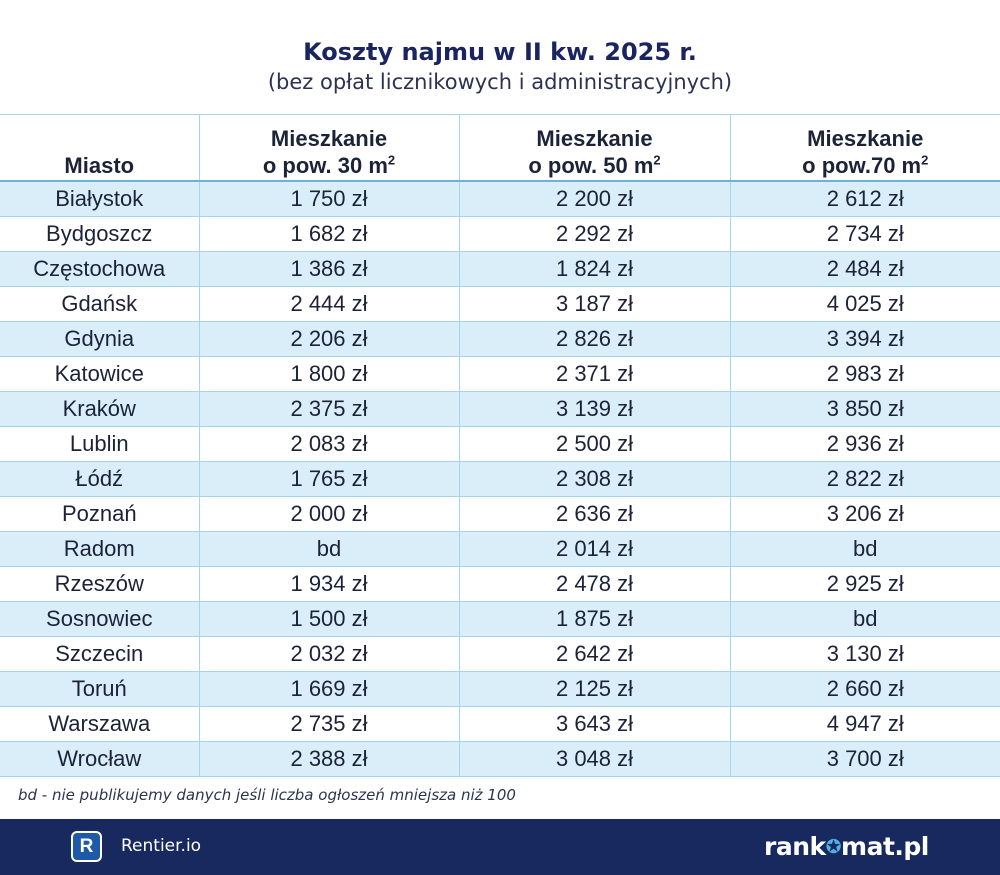  I want to click on table-row: Toruń 1 669 zł 2 125 zł 2 660 zł, so click(500, 688).